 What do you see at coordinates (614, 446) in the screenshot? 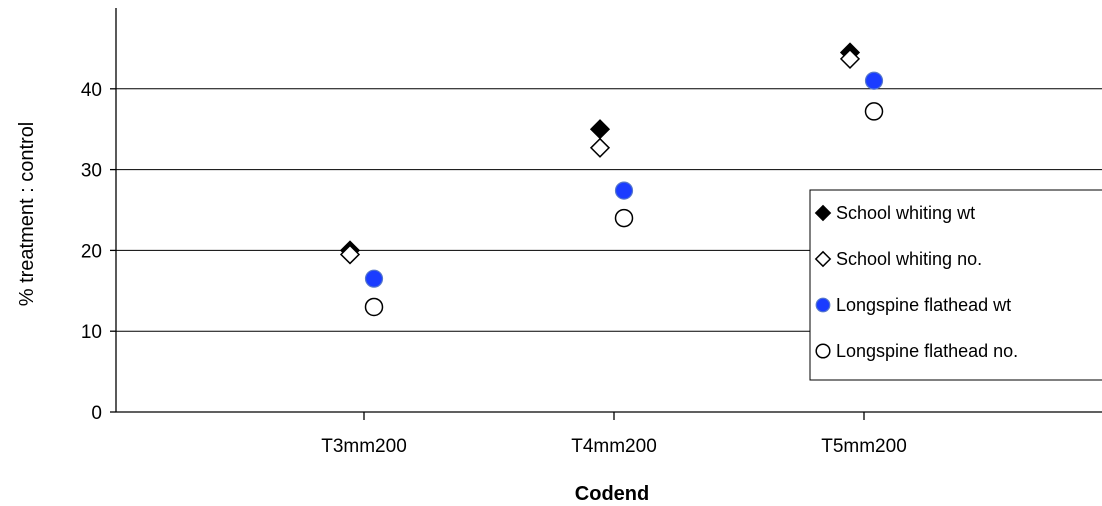
I see `x-tick-label: T4mm200` at bounding box center [614, 446].